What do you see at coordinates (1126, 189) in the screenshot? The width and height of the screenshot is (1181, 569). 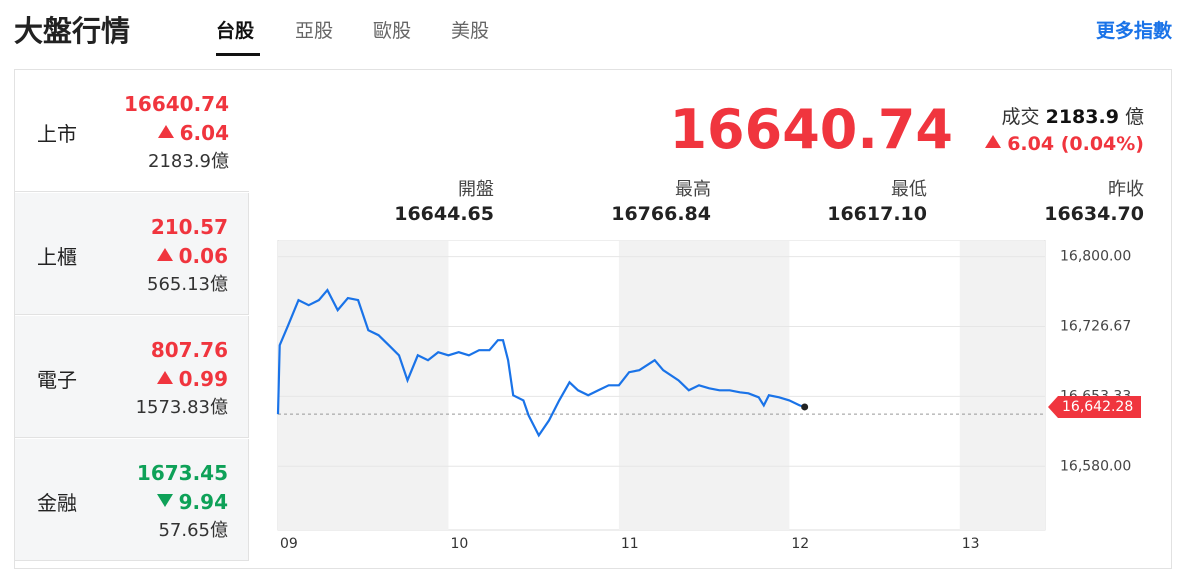 I see `stat-label: 昨收` at bounding box center [1126, 189].